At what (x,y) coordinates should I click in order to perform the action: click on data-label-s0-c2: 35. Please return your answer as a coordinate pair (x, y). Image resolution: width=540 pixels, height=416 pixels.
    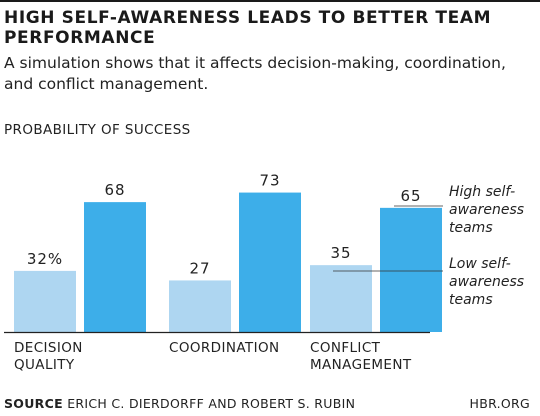
    Looking at the image, I should click on (340, 253).